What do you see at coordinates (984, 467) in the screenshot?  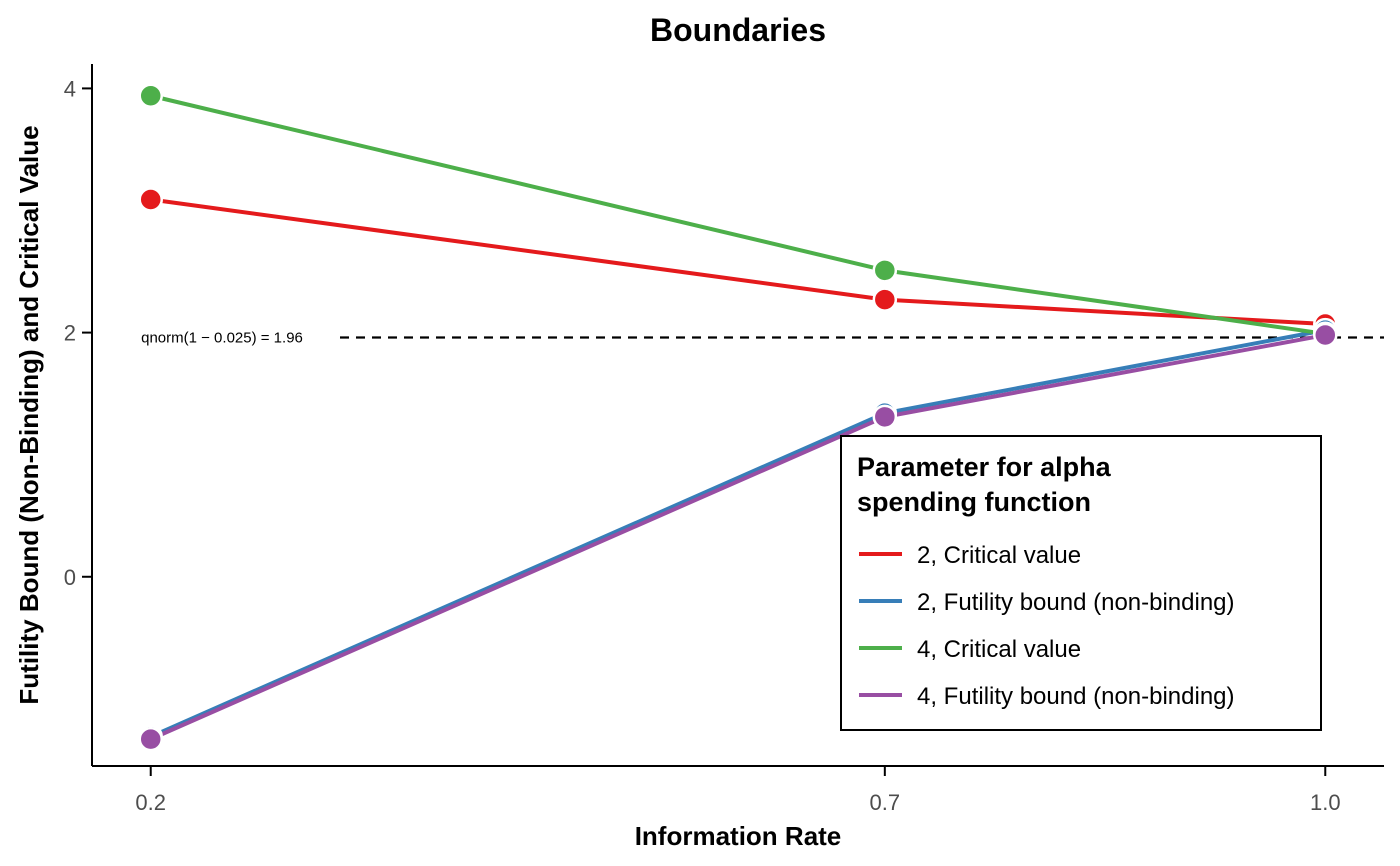 I see `legend-title-line-1: Parameter for alpha` at bounding box center [984, 467].